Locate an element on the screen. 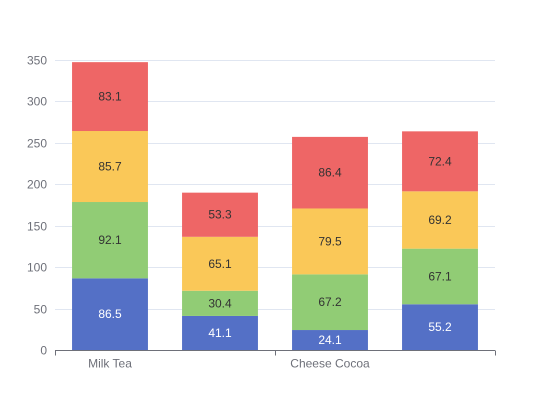 This screenshot has height=420, width=550. y-tick-label: 250 is located at coordinates (37, 144).